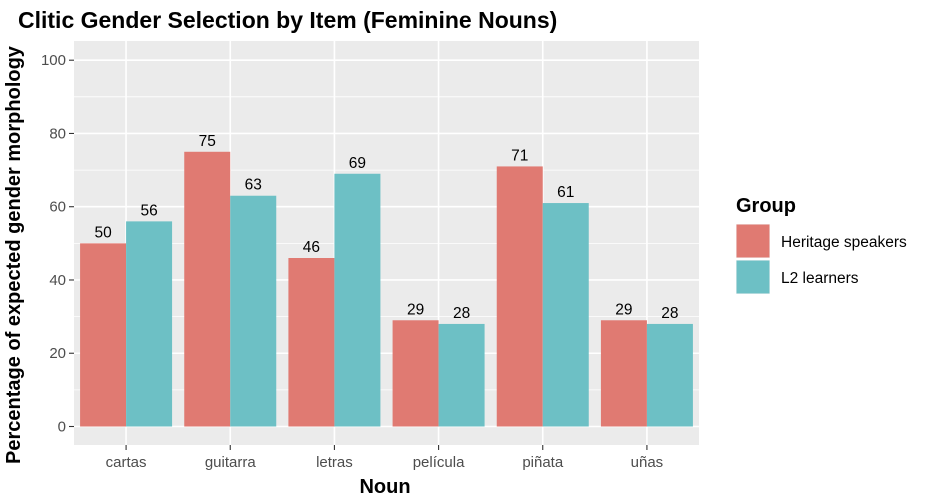 The height and width of the screenshot is (498, 944). I want to click on y-tick-label: 20, so click(57, 353).